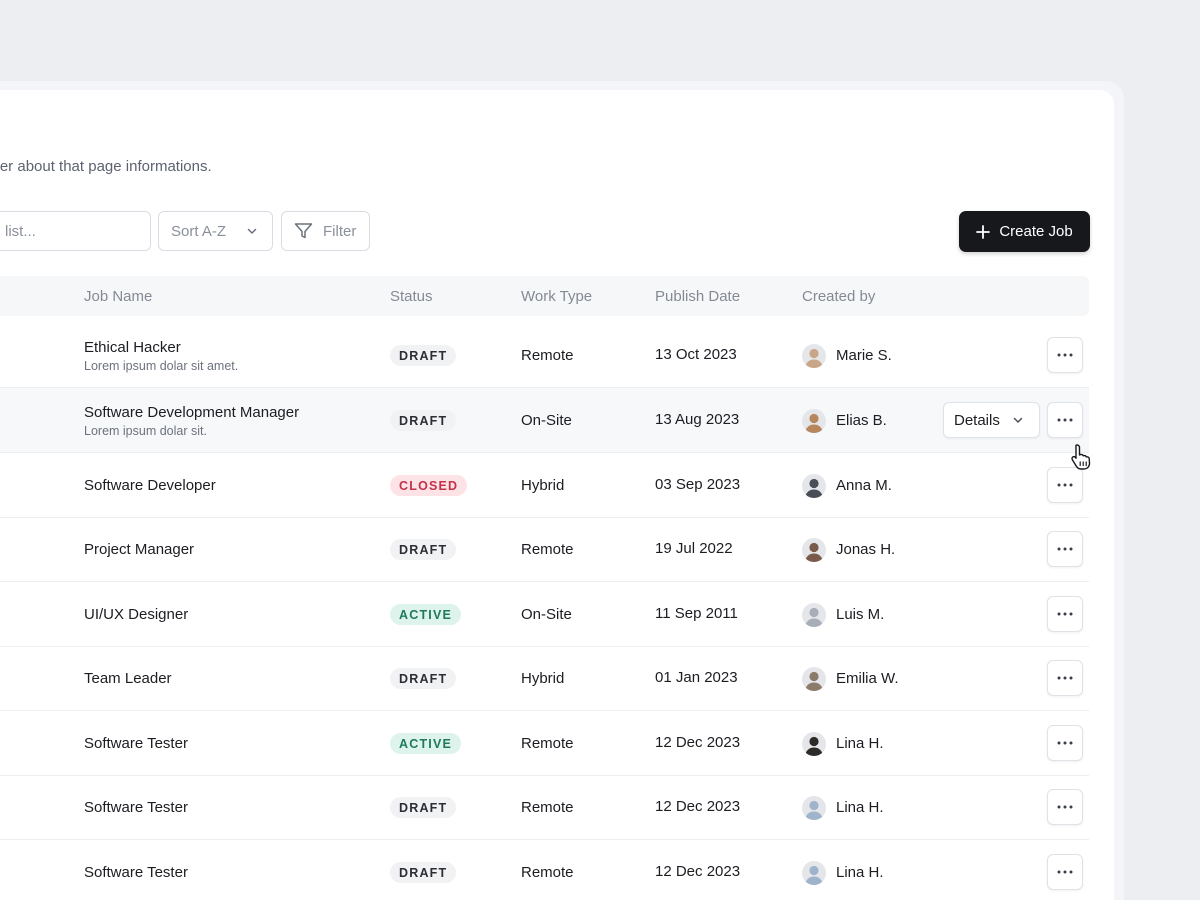  Describe the element at coordinates (698, 484) in the screenshot. I see `publish-date: 03 Sep 2023` at that location.